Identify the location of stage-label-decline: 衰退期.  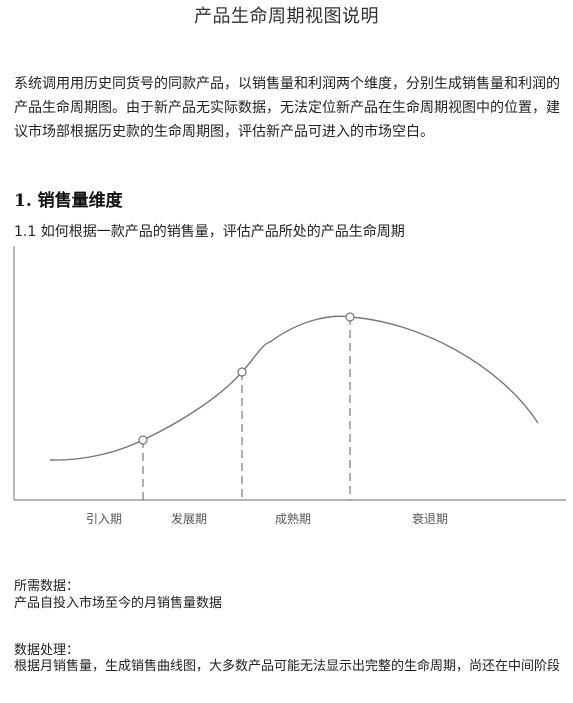
(430, 518).